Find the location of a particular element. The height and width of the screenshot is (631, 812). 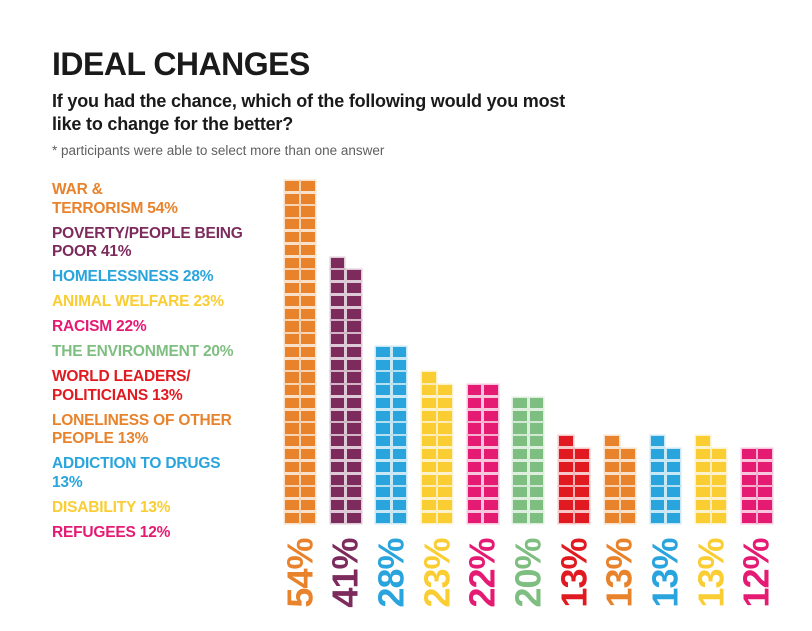

bar-value-text: 12% is located at coordinates (756, 573).